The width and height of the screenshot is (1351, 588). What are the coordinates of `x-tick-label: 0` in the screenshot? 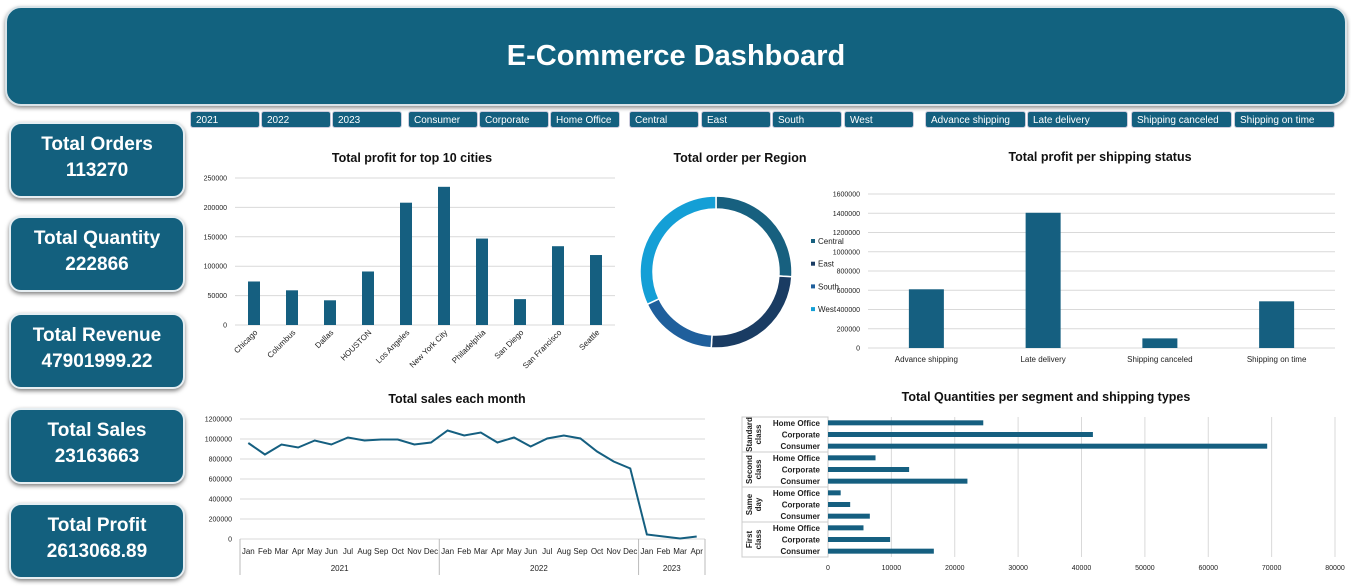 It's located at (828, 568).